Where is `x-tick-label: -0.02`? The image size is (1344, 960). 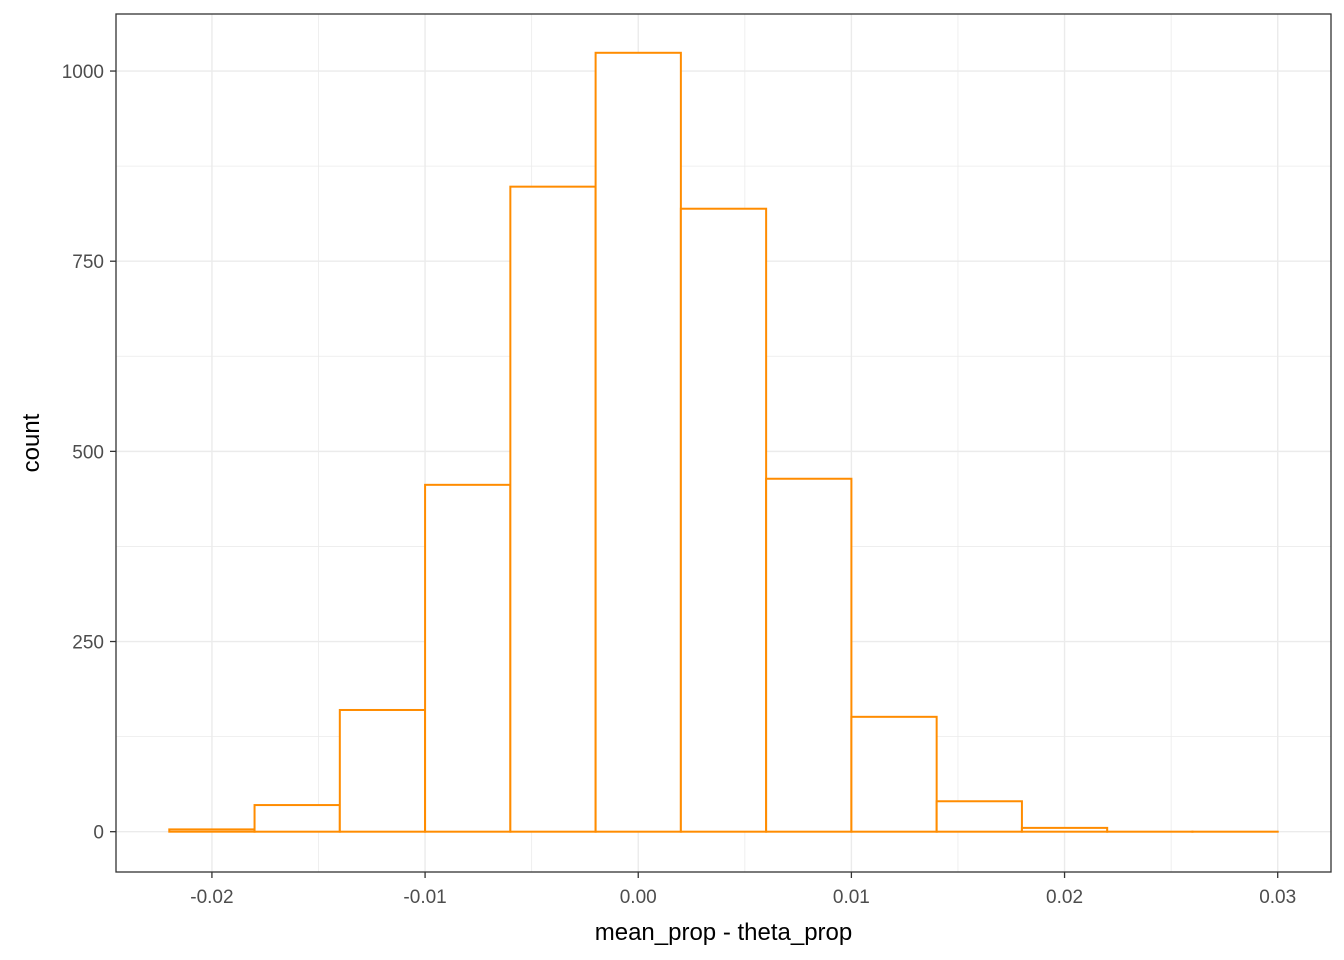
x-tick-label: -0.02 is located at coordinates (211, 897).